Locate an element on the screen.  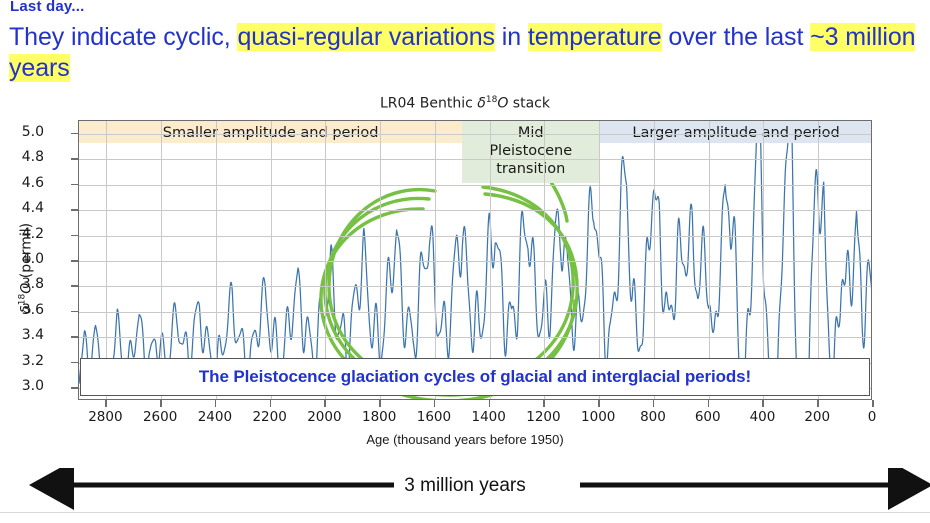
chart-title-oxygen-symbol: O is located at coordinates (503, 103).